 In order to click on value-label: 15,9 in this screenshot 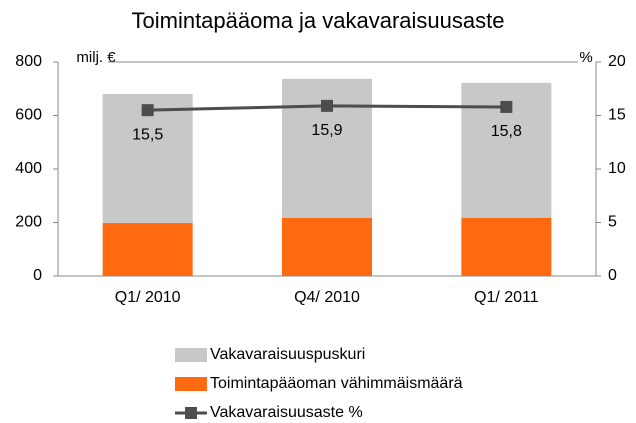, I will do `click(326, 130)`.